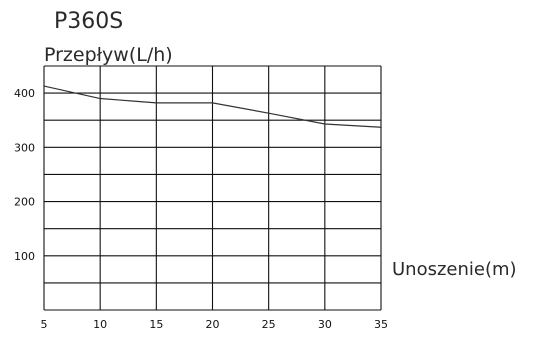 This screenshot has width=557, height=337. What do you see at coordinates (24, 202) in the screenshot?
I see `y-tick-label: 200` at bounding box center [24, 202].